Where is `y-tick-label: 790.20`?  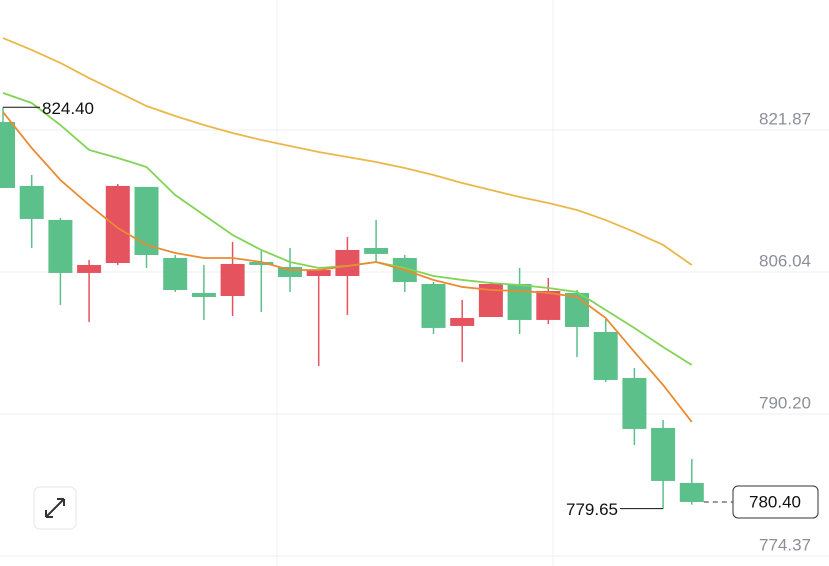 y-tick-label: 790.20 is located at coordinates (785, 403).